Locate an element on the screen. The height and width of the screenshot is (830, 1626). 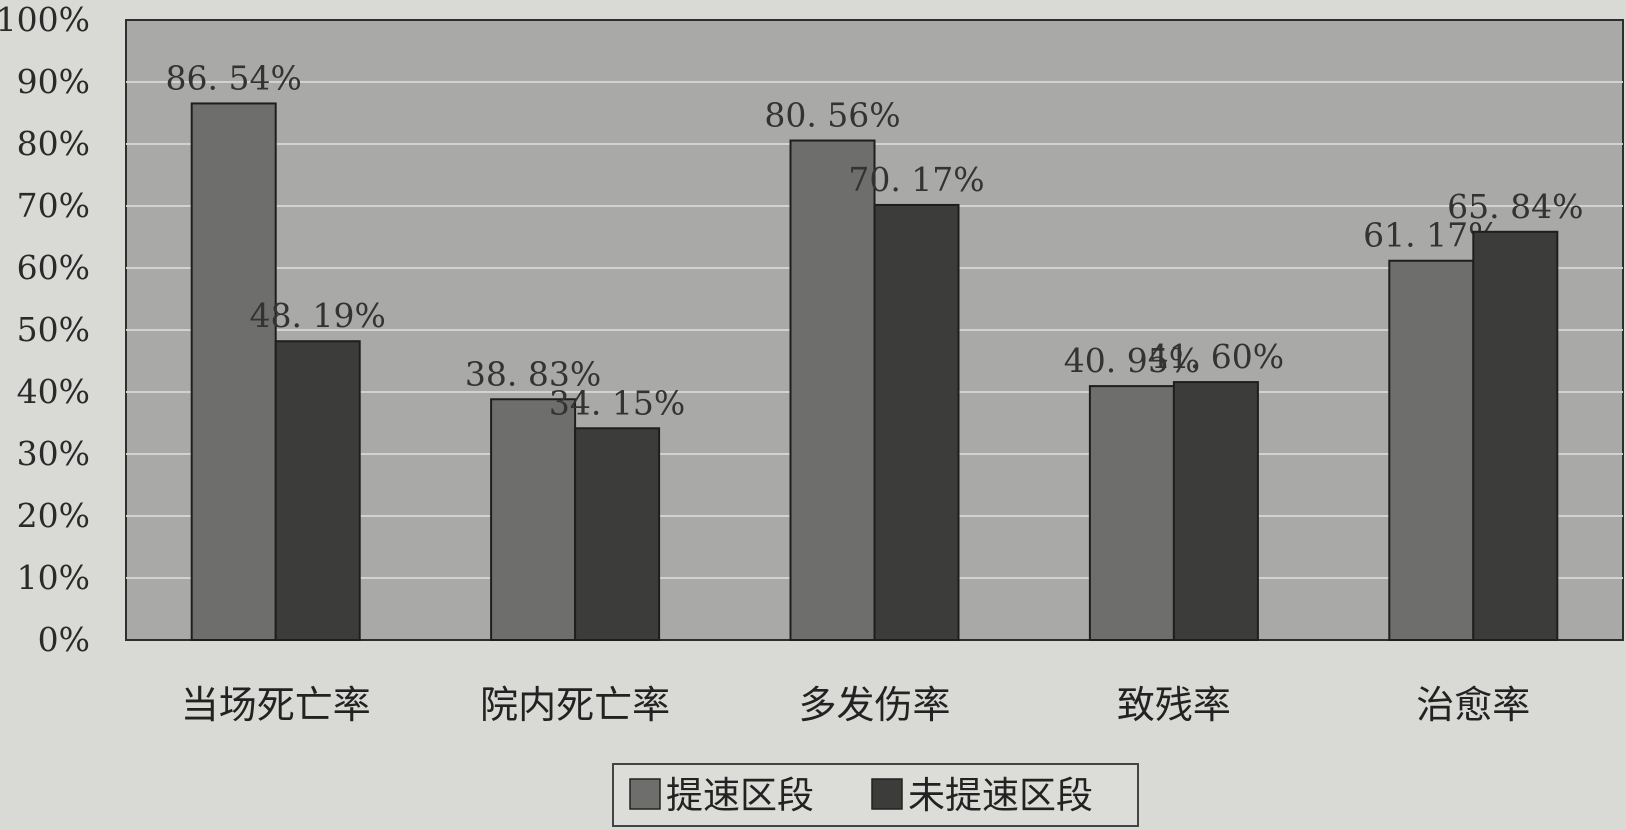
y-tick-label: 20% is located at coordinates (53, 515).